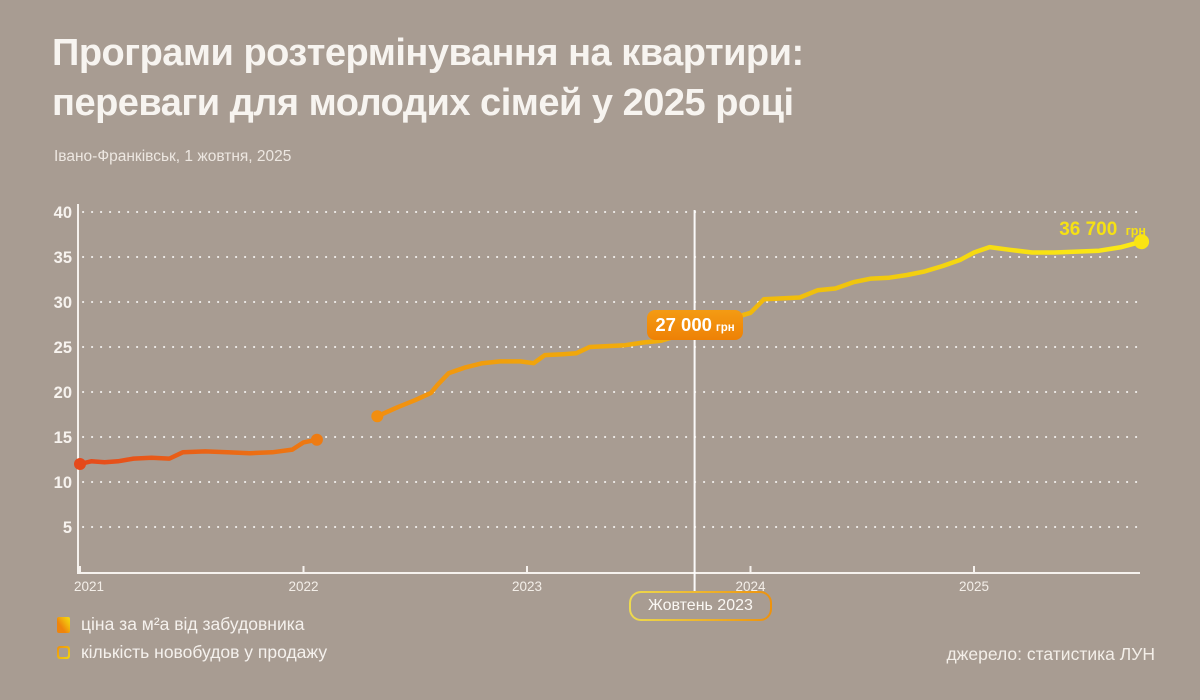 The image size is (1200, 700). I want to click on y-tick-label-20: 20, so click(63, 393).